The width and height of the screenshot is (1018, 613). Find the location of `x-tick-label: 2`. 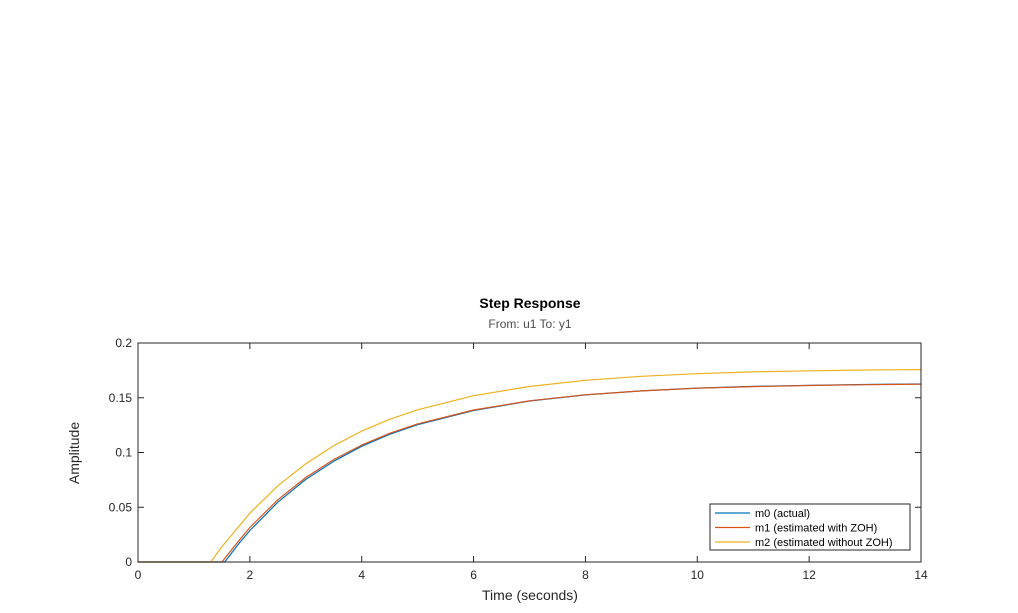

x-tick-label: 2 is located at coordinates (250, 575).